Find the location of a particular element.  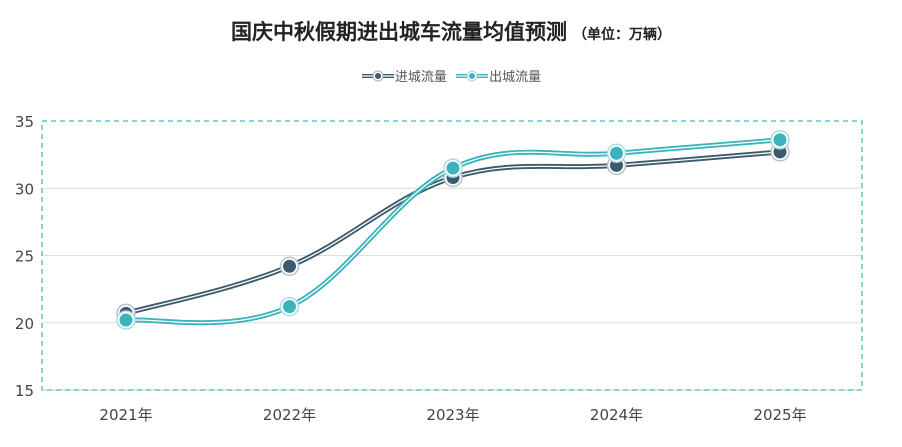

title-text: 国庆中秋假期进出城车流量均值预测 is located at coordinates (399, 32).